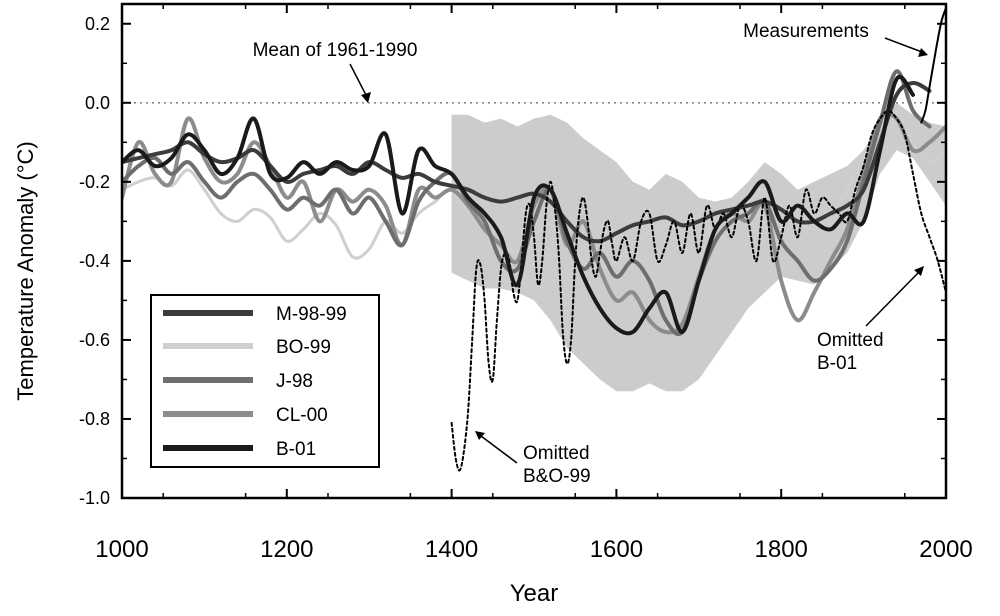 This screenshot has height=616, width=1000. What do you see at coordinates (121, 549) in the screenshot?
I see `x-tick-label: 1000` at bounding box center [121, 549].